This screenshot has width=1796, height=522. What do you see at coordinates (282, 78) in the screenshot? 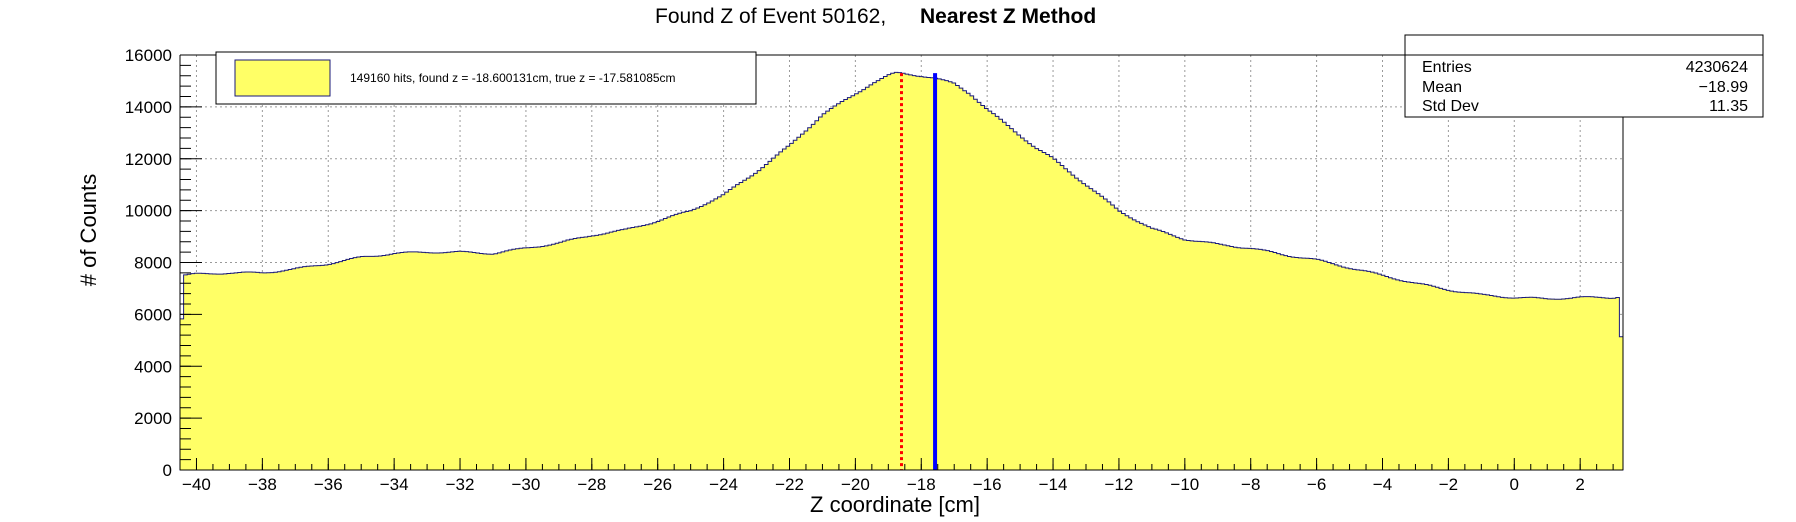
I see `legend-swatch` at bounding box center [282, 78].